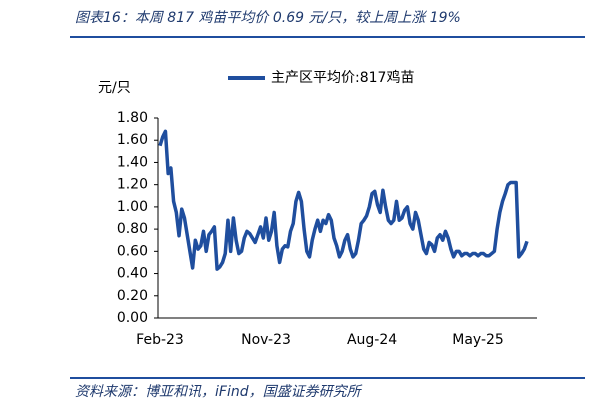  I want to click on y-tick-label: 0.00, so click(132, 318).